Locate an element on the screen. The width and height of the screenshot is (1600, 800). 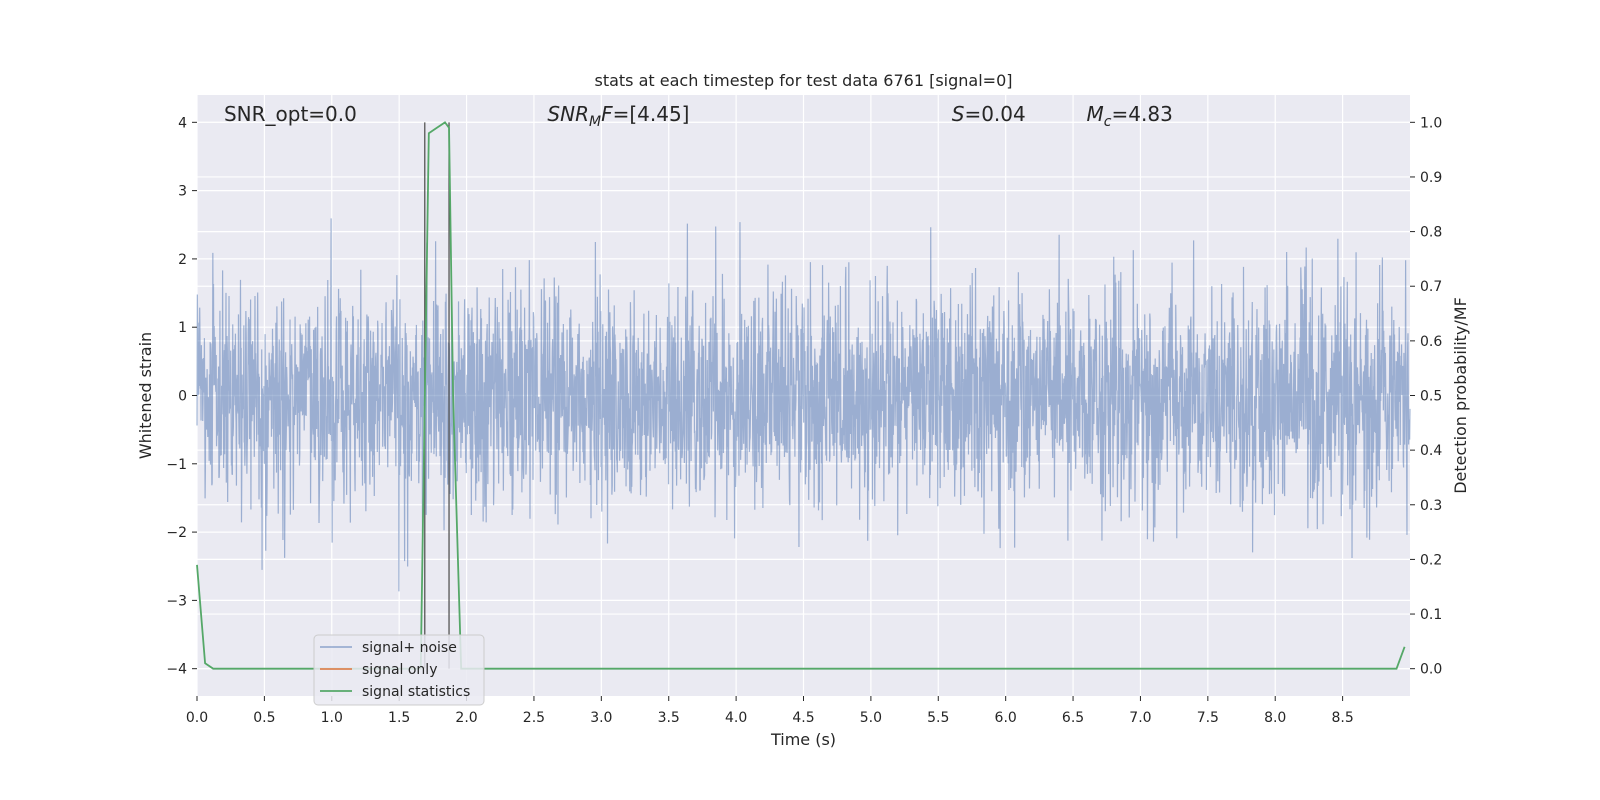
legend-label: signal only is located at coordinates (399, 670).